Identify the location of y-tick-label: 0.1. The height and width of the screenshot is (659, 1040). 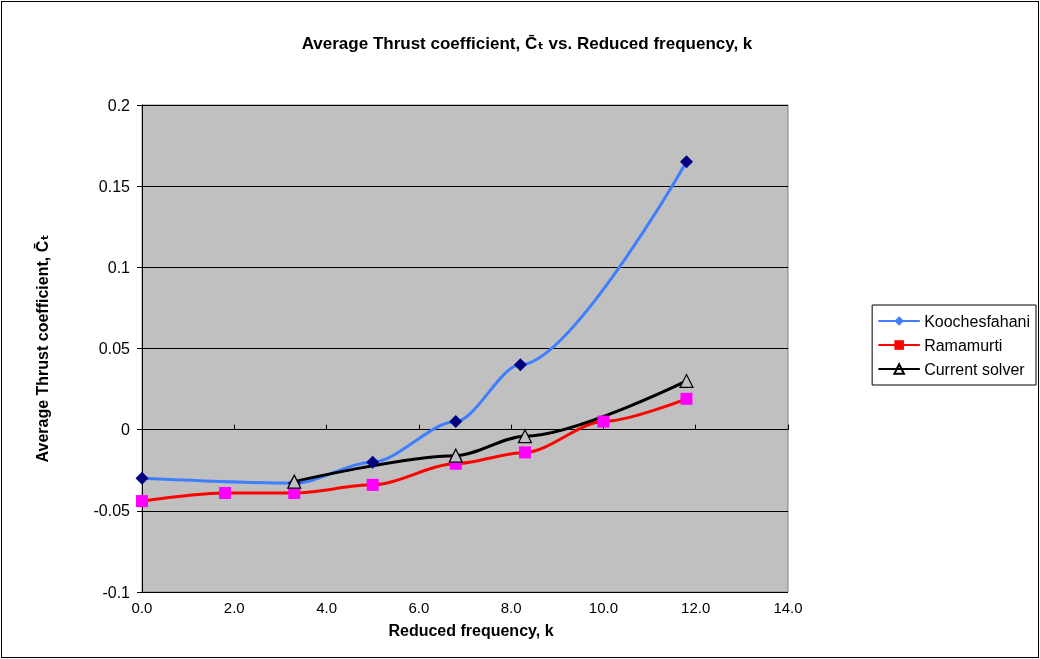
(119, 267).